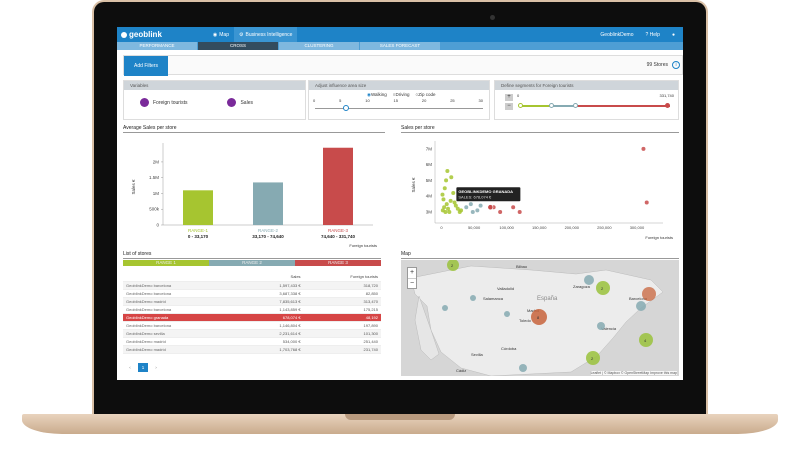 This screenshot has height=456, width=800. I want to click on sales-cell: 1,703,768 €, so click(272, 350).